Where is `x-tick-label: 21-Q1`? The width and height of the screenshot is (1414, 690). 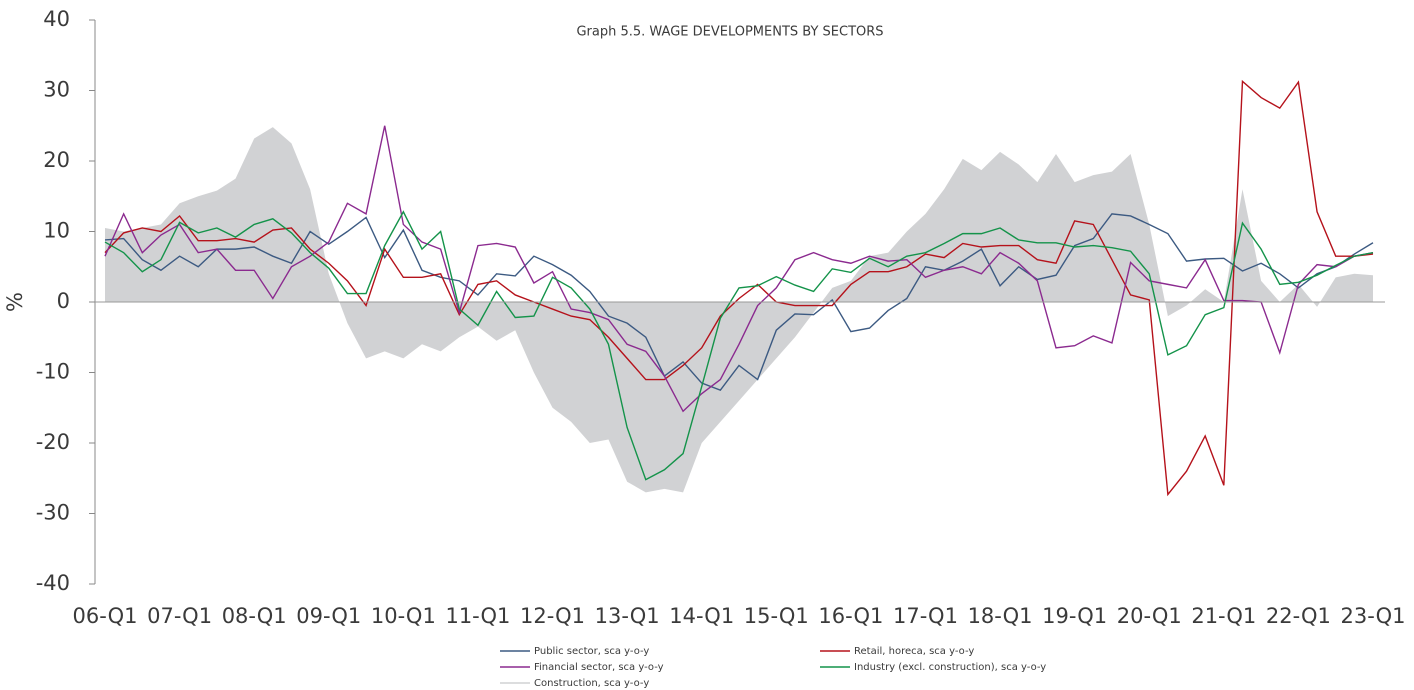
x-tick-label: 21-Q1 is located at coordinates (1223, 616).